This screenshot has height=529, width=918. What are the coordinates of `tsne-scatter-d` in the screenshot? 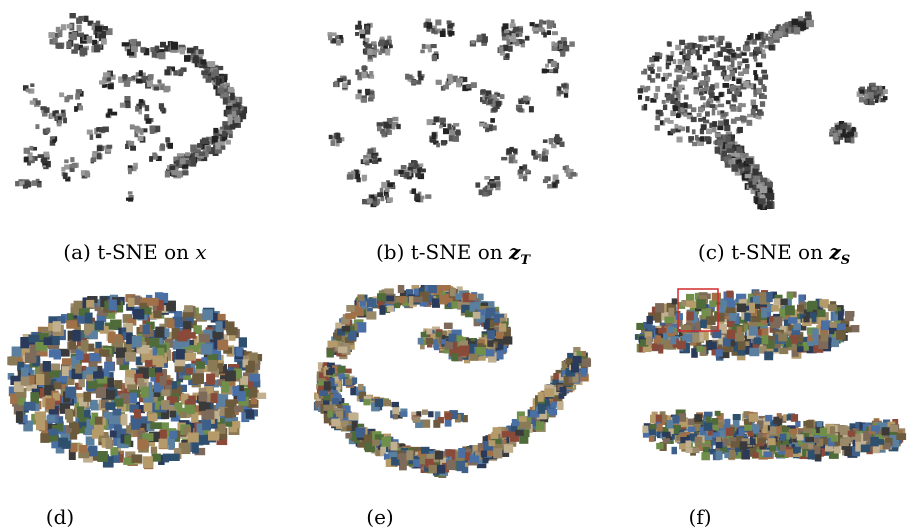 It's located at (137, 381).